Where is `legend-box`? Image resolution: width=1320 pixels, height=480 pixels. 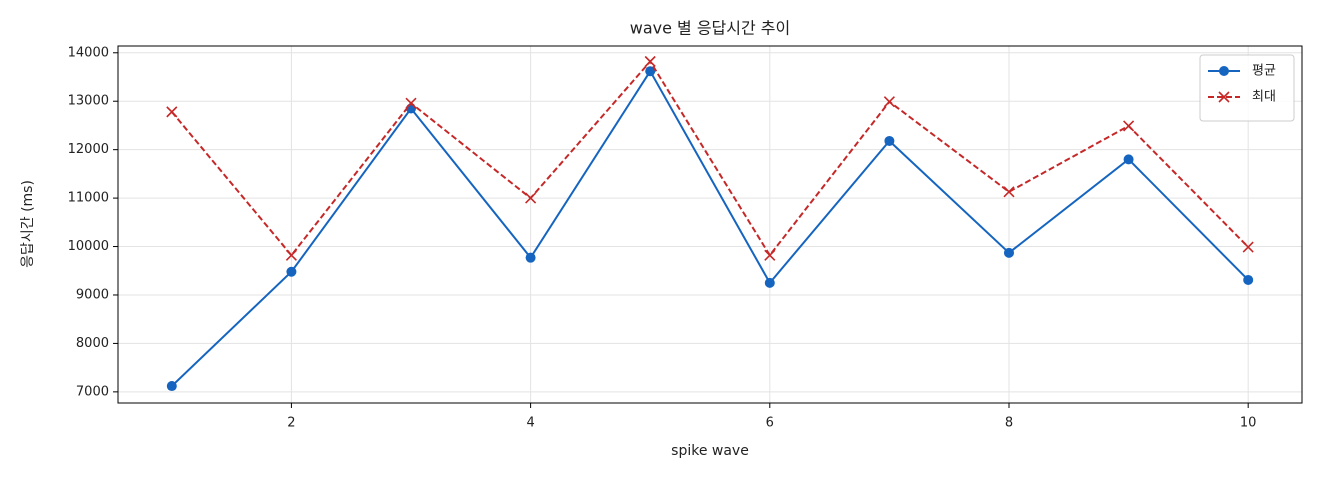 legend-box is located at coordinates (1247, 88).